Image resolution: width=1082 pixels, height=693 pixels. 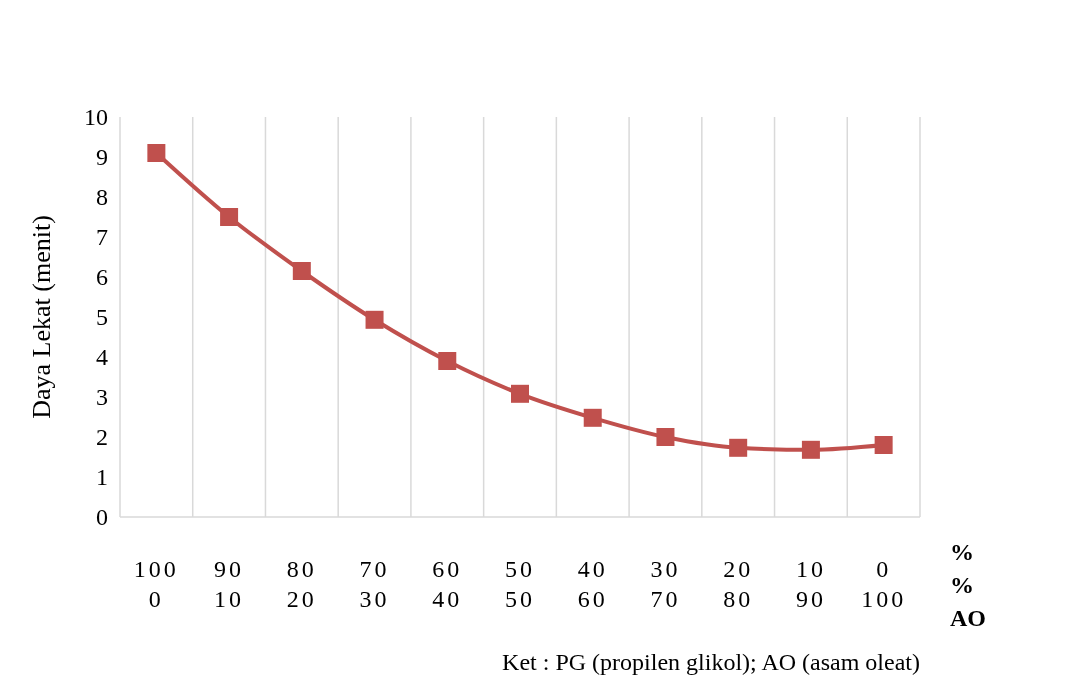 I want to click on y-tick-label: 0, so click(x=102, y=517).